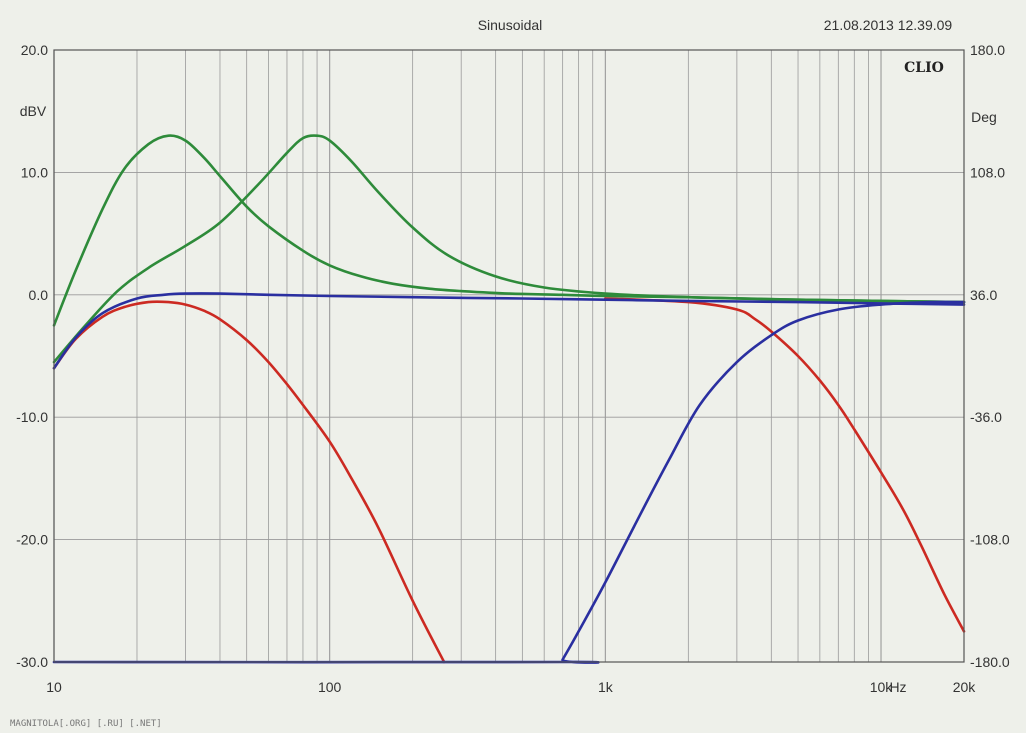  Describe the element at coordinates (965, 687) in the screenshot. I see `x-tick-label: 20k` at that location.